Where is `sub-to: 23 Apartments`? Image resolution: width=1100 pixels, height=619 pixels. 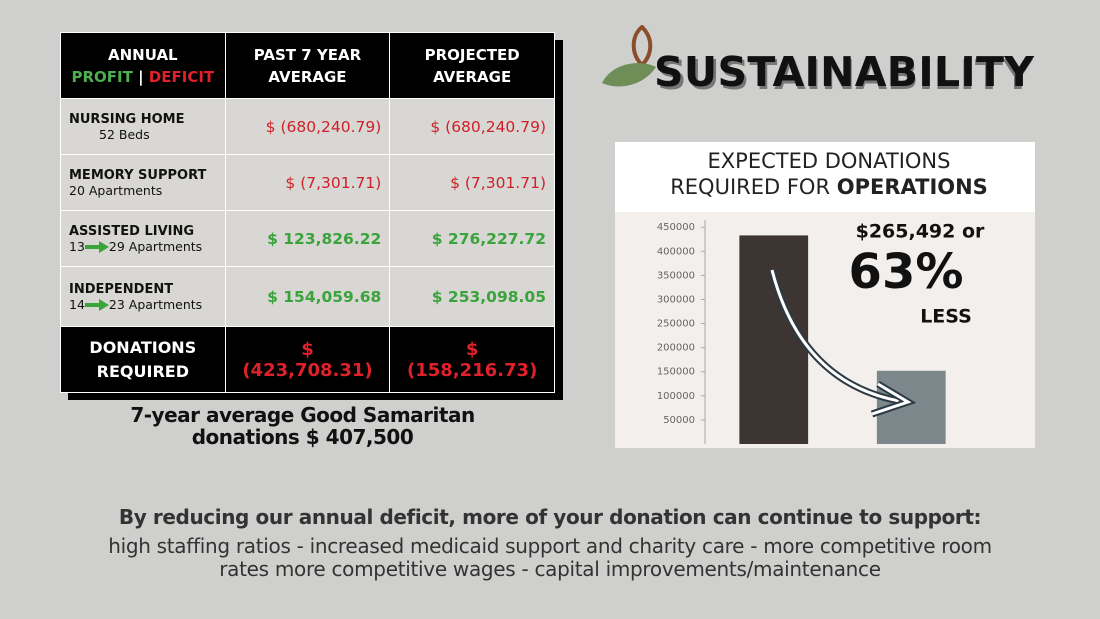 sub-to: 23 Apartments is located at coordinates (155, 304).